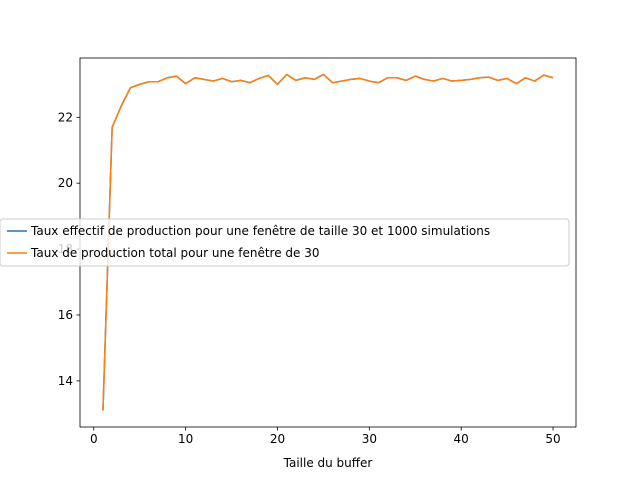 The width and height of the screenshot is (640, 480). I want to click on y-tick-label: 20, so click(65, 183).